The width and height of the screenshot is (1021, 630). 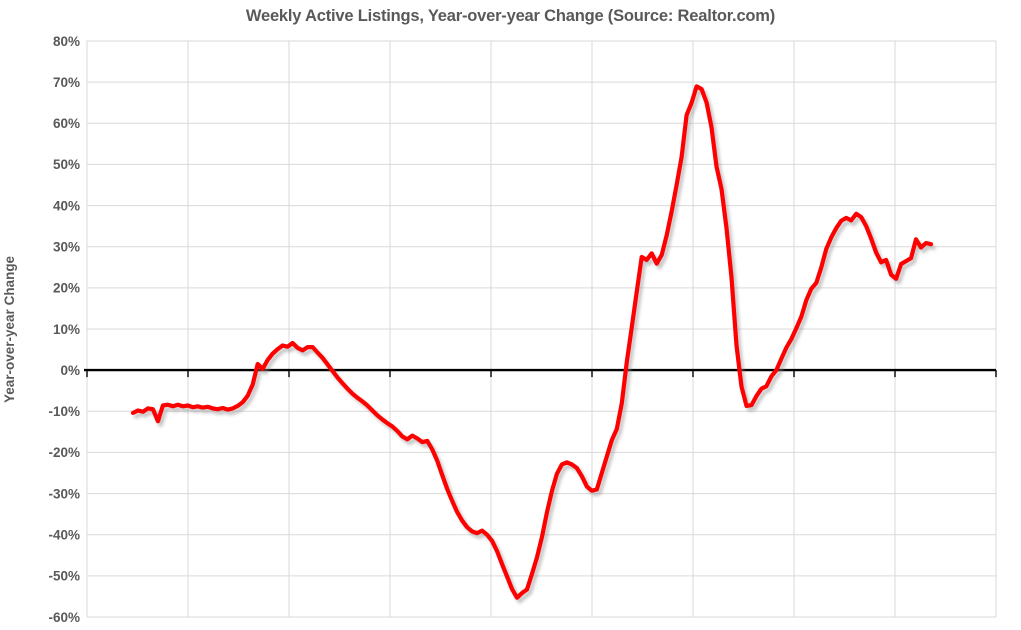 I want to click on y-tick-label: -60%, so click(x=64, y=617).